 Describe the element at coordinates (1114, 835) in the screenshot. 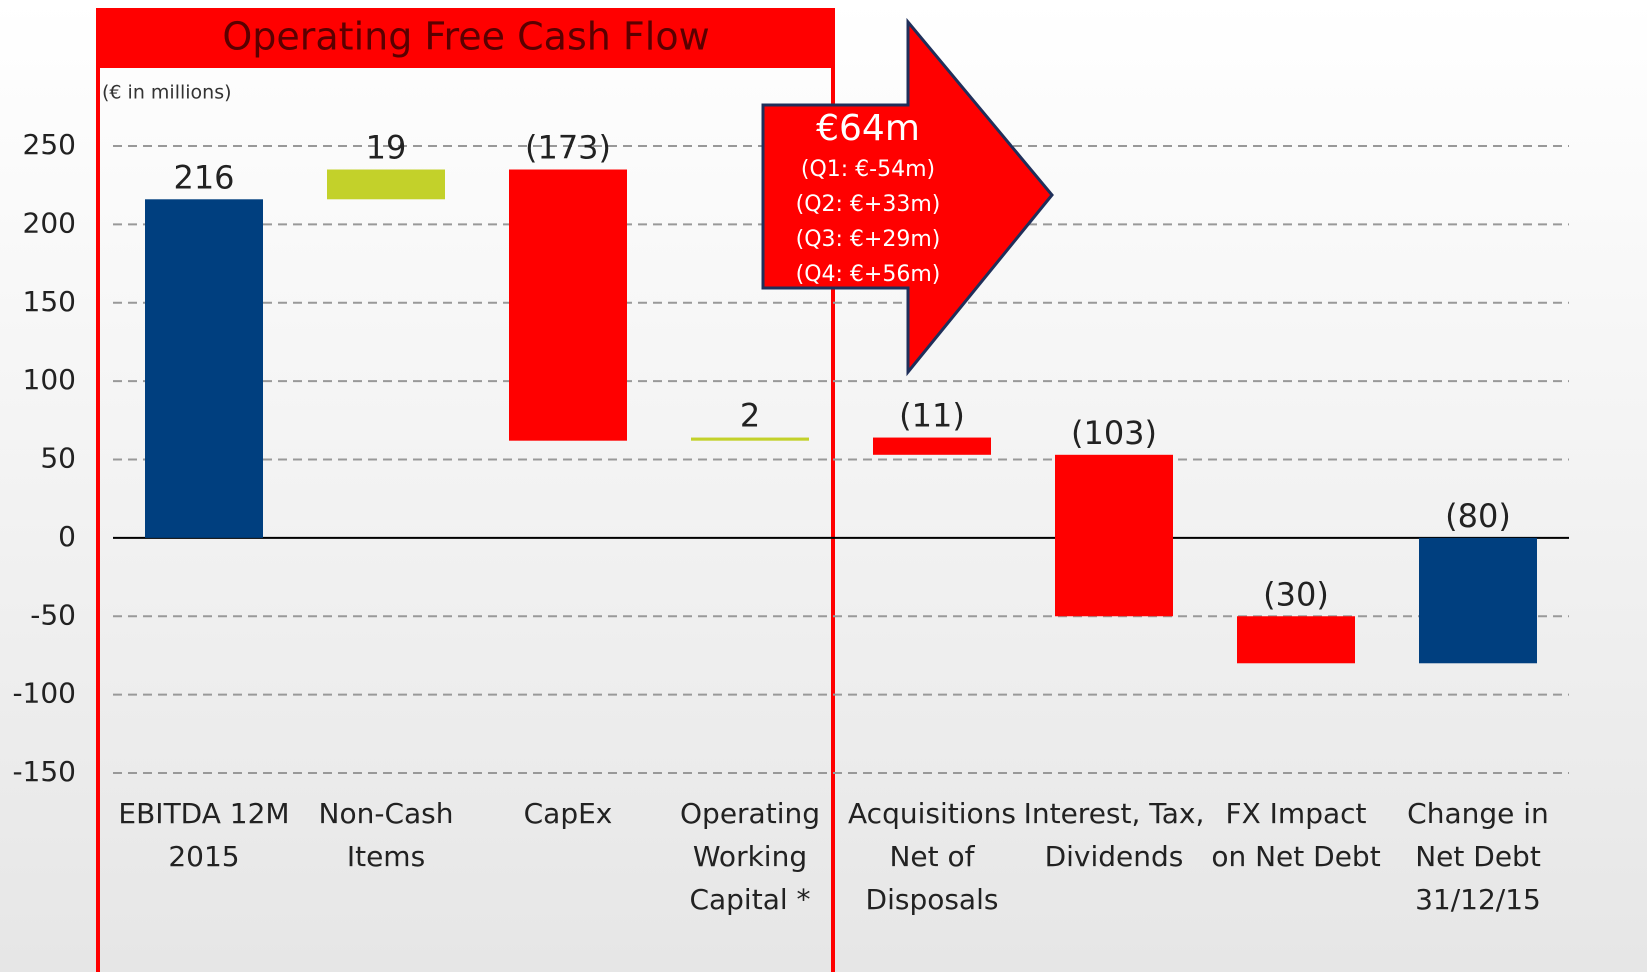

I see `x-tick-label: Interest, Tax, Dividends` at that location.